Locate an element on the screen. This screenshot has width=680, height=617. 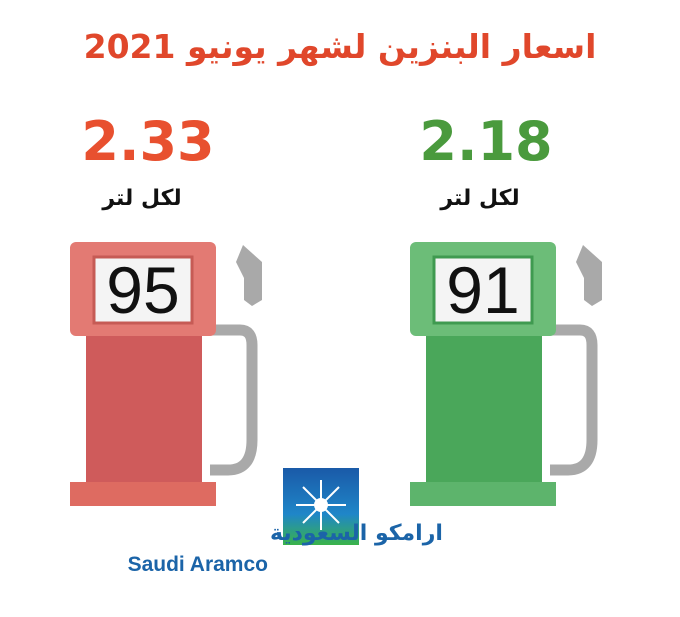
title: اسعار البنزين لشهر يونيو 2021 is located at coordinates (340, 47).